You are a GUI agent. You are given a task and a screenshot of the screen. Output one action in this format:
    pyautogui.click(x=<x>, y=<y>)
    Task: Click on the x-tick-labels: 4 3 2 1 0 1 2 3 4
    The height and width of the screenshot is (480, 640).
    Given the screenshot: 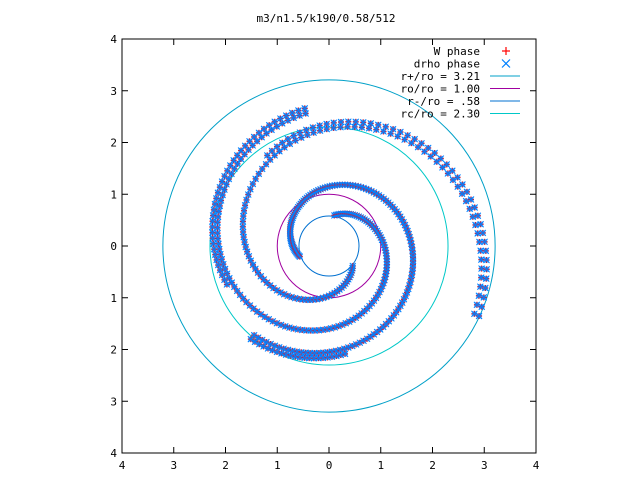 What is the action you would take?
    pyautogui.click(x=329, y=465)
    